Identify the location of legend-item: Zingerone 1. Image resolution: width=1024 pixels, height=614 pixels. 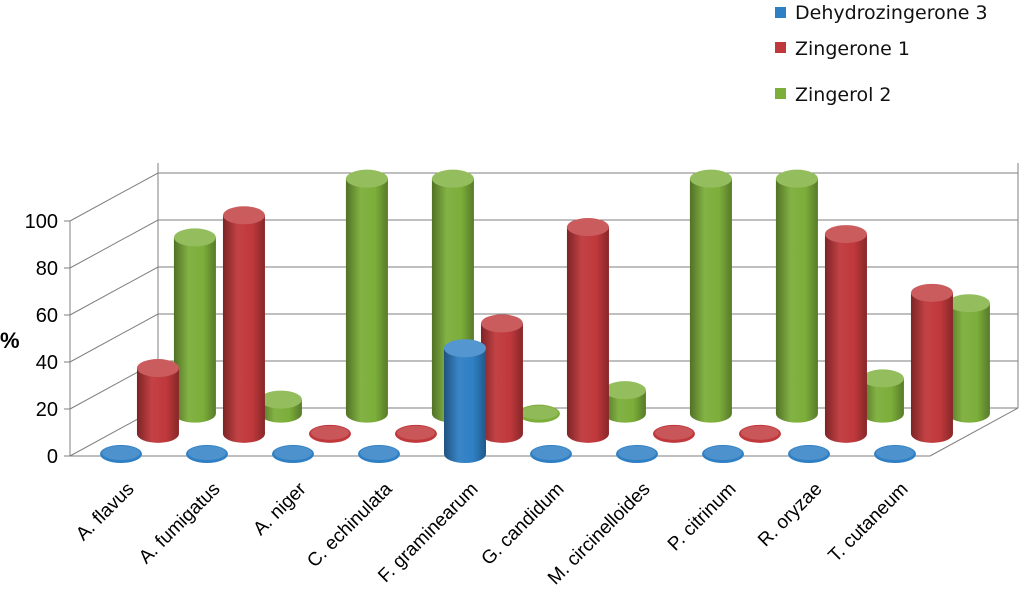
(842, 49).